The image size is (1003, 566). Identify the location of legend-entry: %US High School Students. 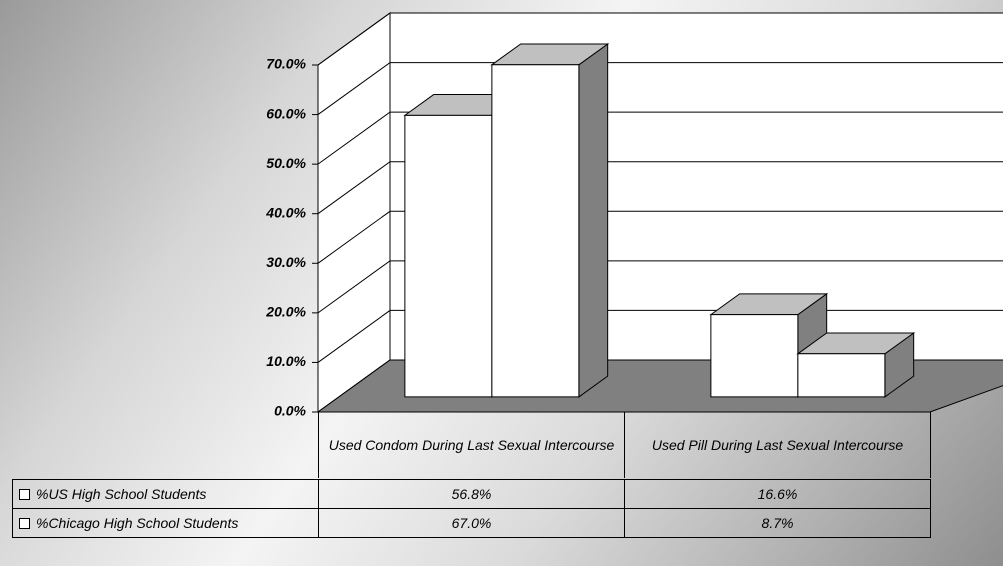
(165, 494).